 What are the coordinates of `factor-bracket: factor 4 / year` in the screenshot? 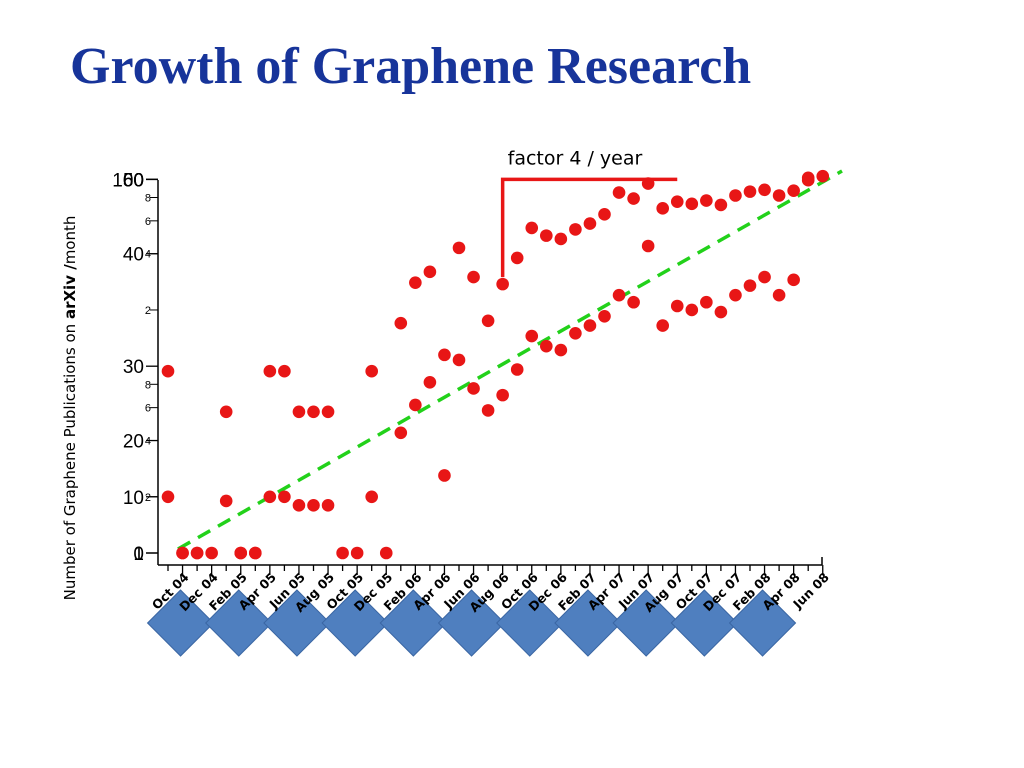 It's located at (589, 212).